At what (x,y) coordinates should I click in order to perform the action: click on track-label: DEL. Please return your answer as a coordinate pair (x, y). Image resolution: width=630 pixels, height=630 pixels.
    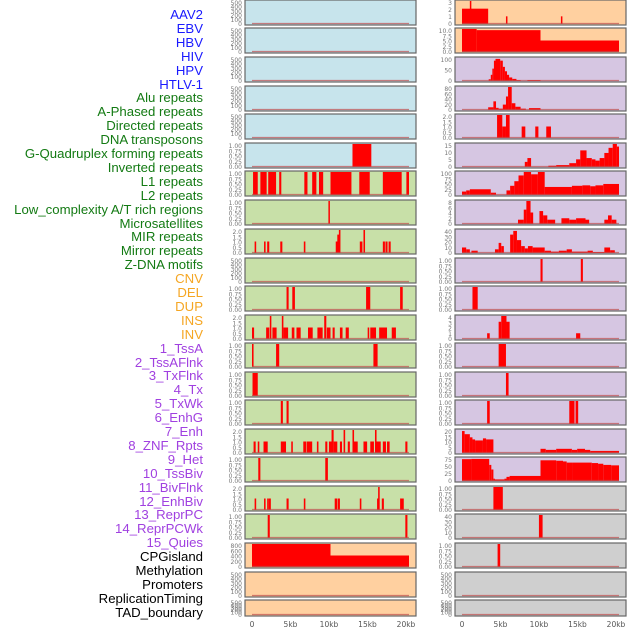
    Looking at the image, I should click on (190, 292).